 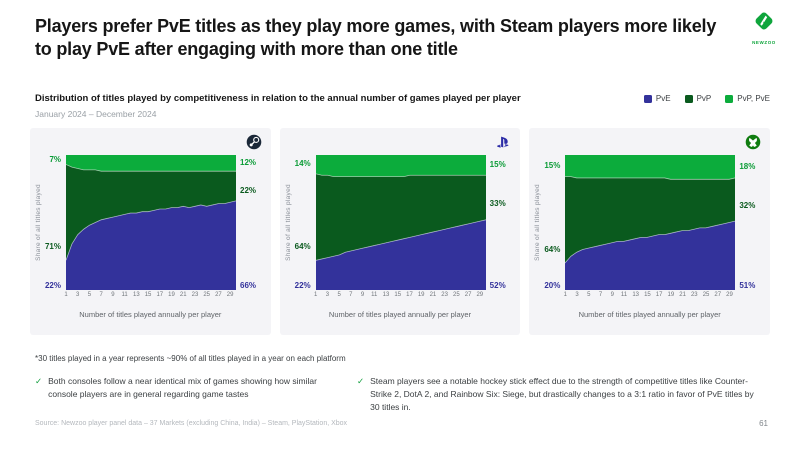 I want to click on page-number: 61, so click(x=763, y=423).